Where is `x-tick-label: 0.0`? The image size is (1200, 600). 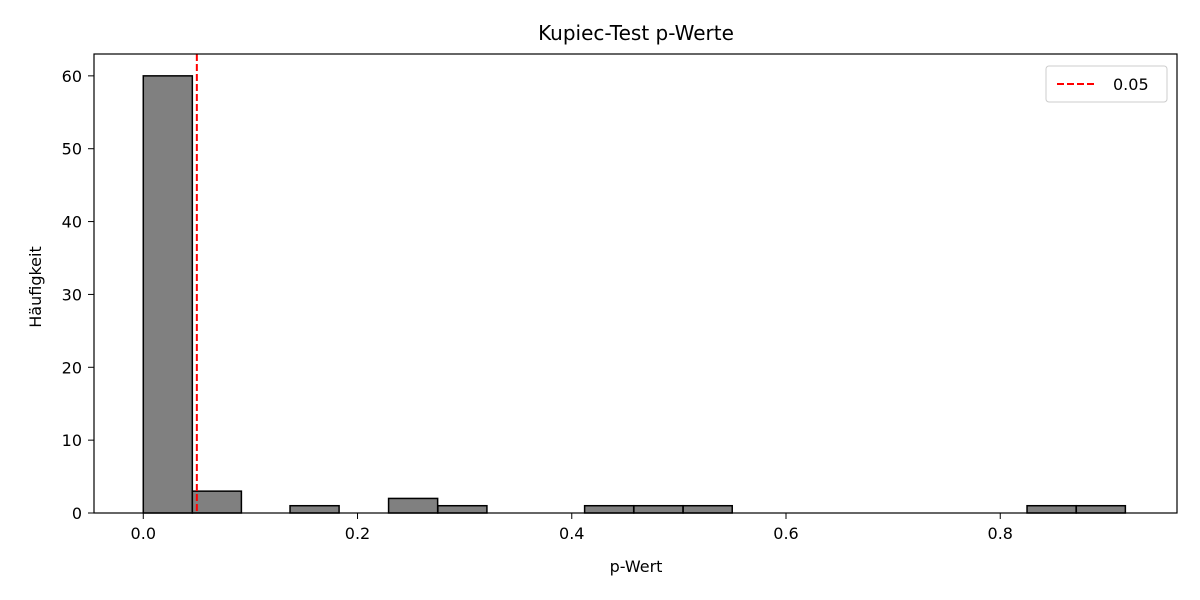
x-tick-label: 0.0 is located at coordinates (143, 533).